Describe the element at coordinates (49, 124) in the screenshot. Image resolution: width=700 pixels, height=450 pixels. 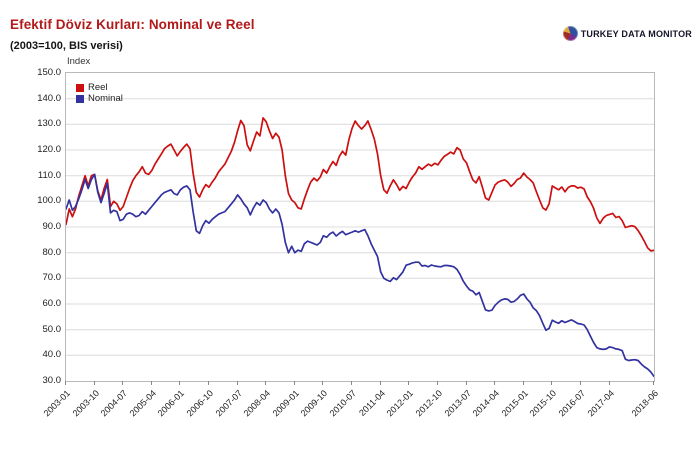
I see `y-tick-label: 130.0` at that location.